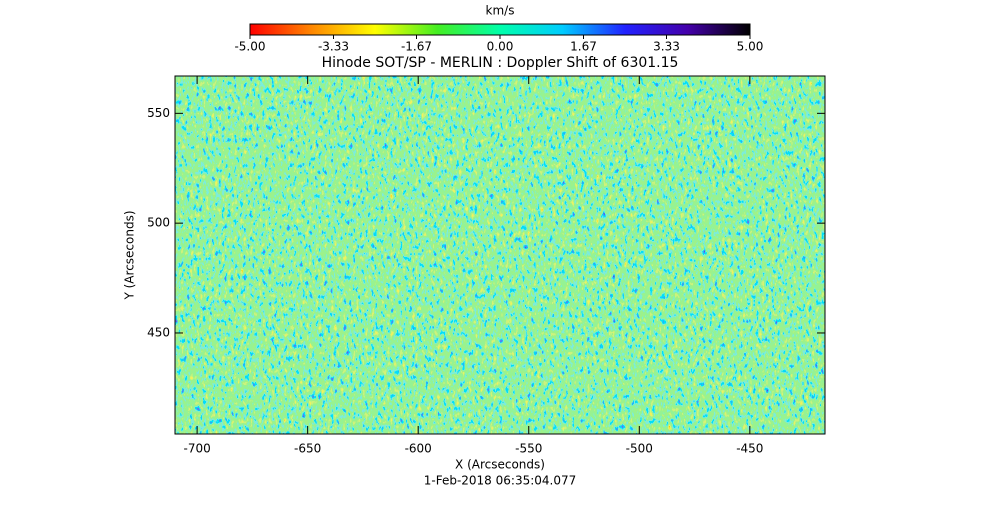  What do you see at coordinates (583, 47) in the screenshot?
I see `colorbar-tick-label: 1.67` at bounding box center [583, 47].